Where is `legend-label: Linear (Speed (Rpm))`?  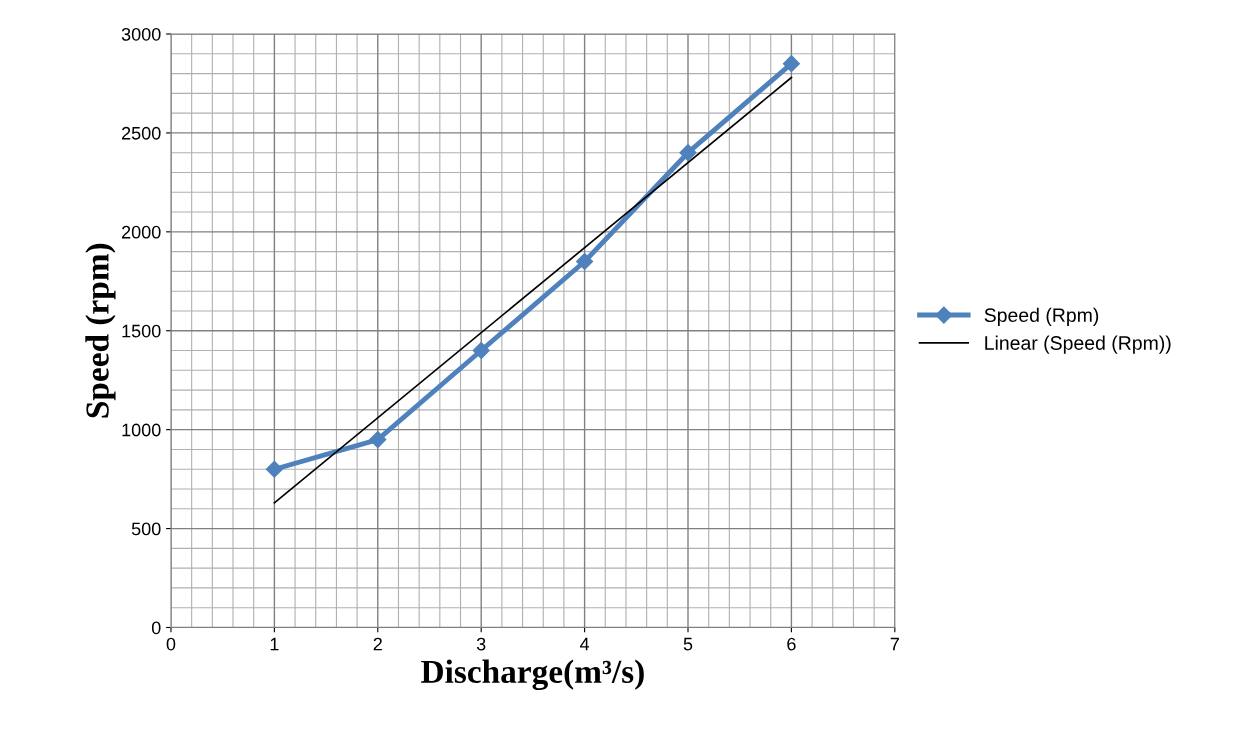 legend-label: Linear (Speed (Rpm)) is located at coordinates (1078, 344).